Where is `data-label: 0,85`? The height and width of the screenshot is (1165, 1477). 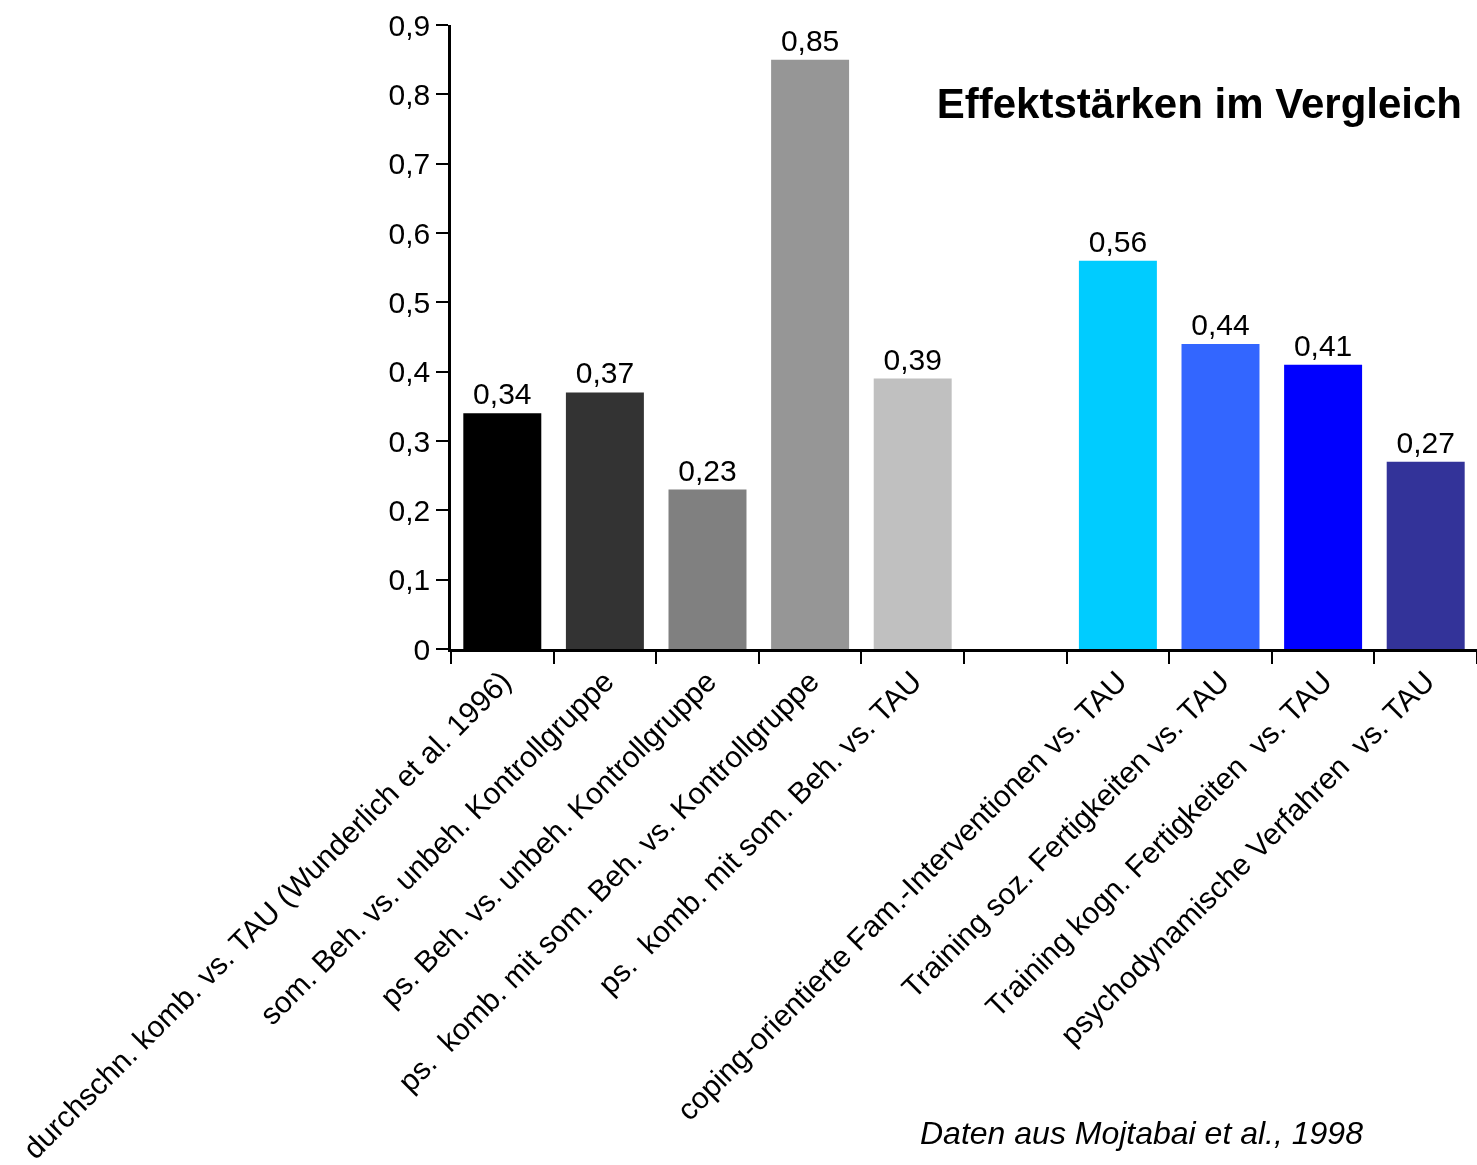
data-label: 0,85 is located at coordinates (810, 40).